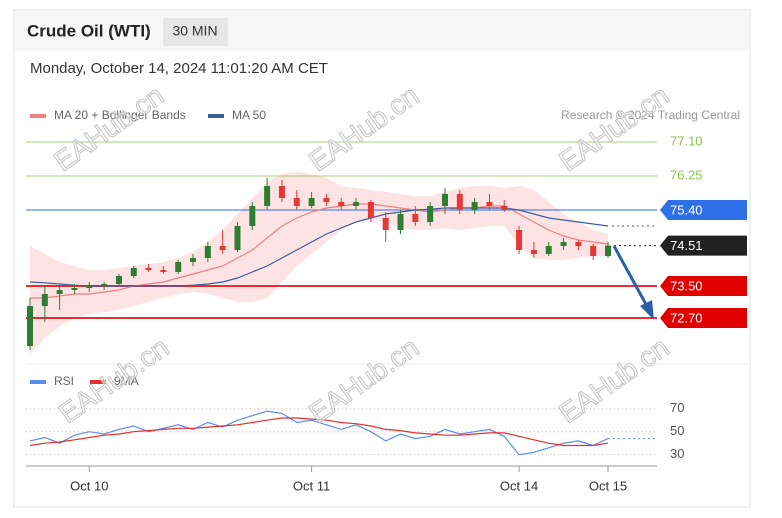 Image resolution: width=782 pixels, height=518 pixels. What do you see at coordinates (686, 174) in the screenshot?
I see `level-label: 76.25` at bounding box center [686, 174].